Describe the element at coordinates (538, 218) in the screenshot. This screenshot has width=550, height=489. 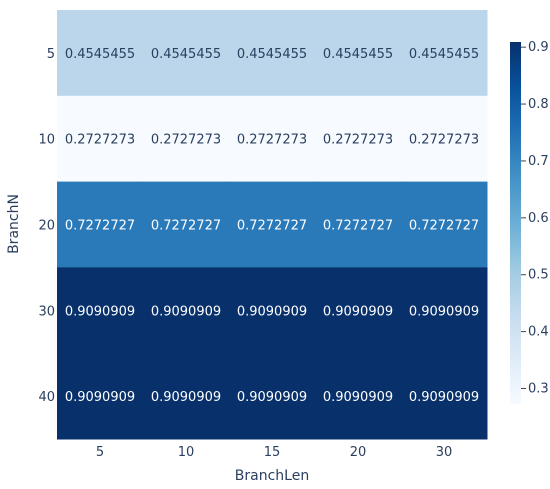
I see `colorbar-tick-label: 0.6` at that location.